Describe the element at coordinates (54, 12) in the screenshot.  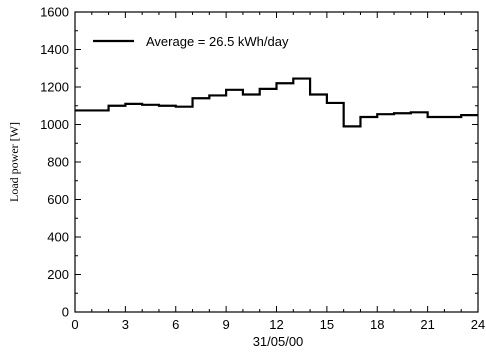
I see `y-tick-label: 1600` at that location.